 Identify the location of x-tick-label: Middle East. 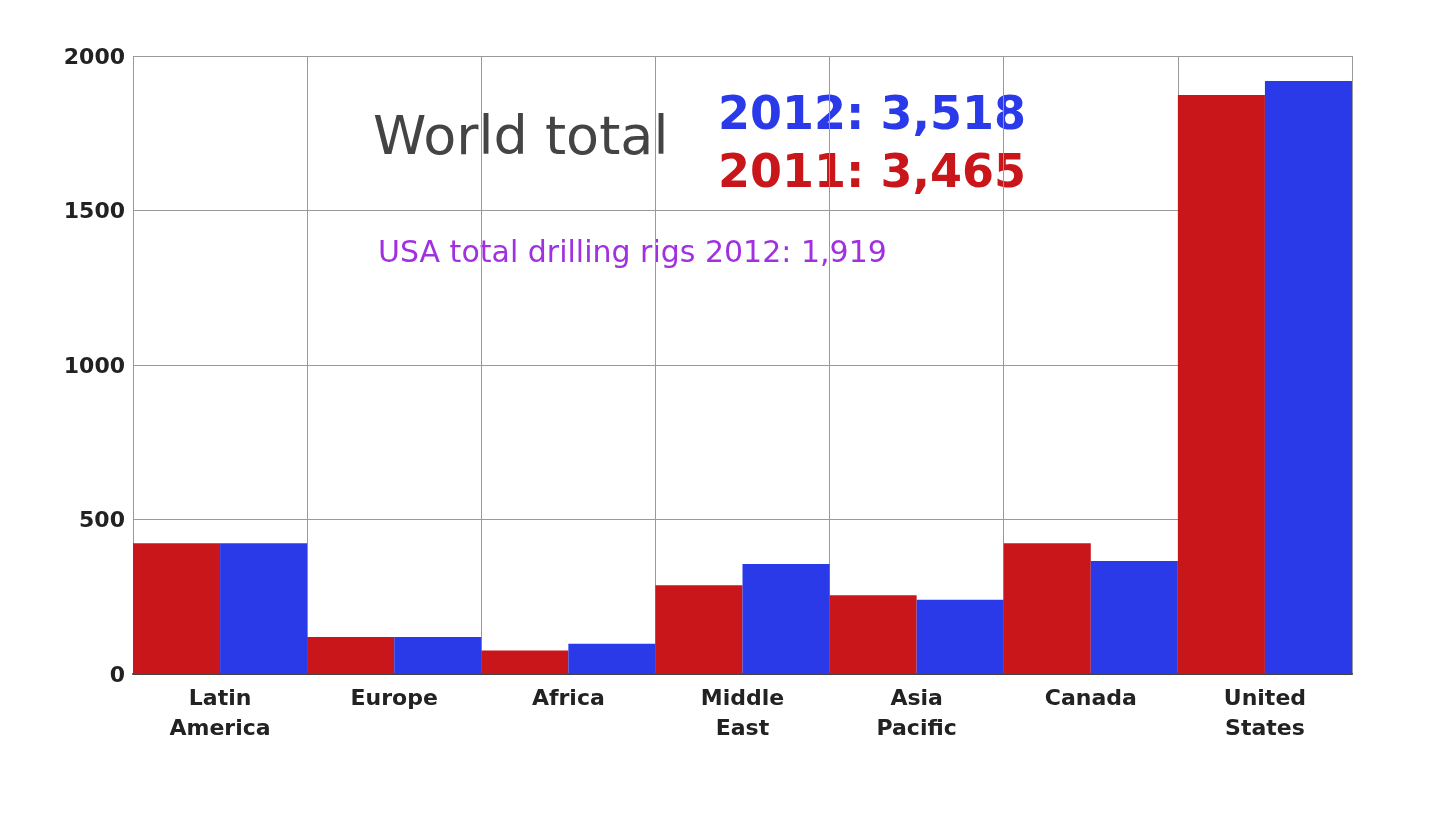
(742, 712).